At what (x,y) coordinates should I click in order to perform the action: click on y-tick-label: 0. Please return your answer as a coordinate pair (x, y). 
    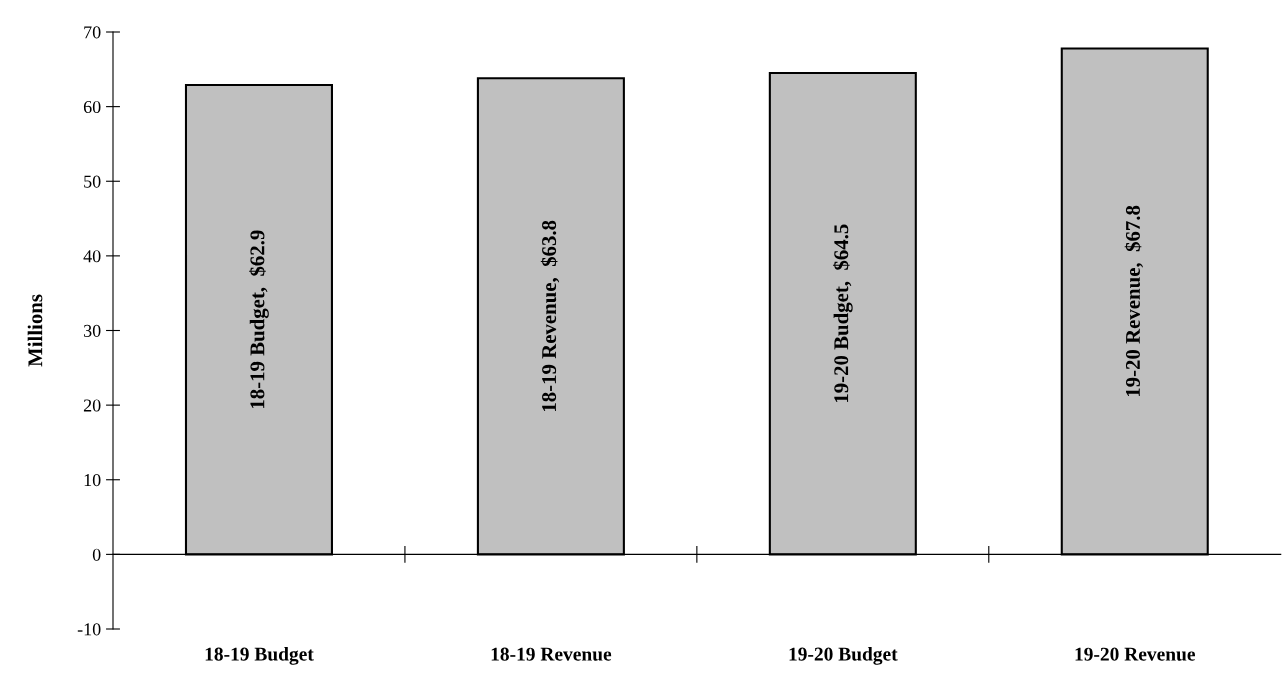
    Looking at the image, I should click on (96, 554).